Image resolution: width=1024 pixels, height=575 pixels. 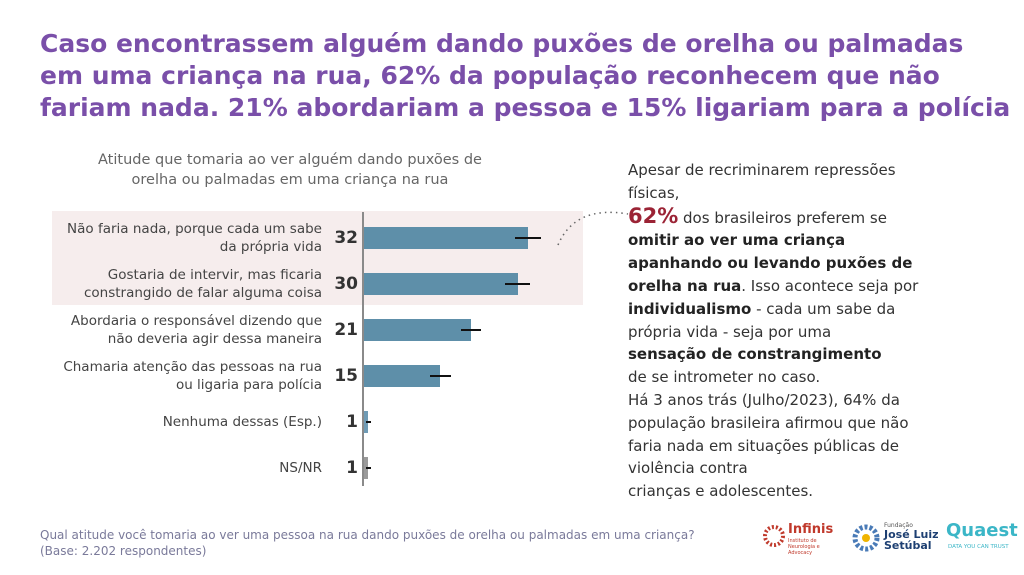 What do you see at coordinates (346, 376) in the screenshot?
I see `value-label: 15` at bounding box center [346, 376].